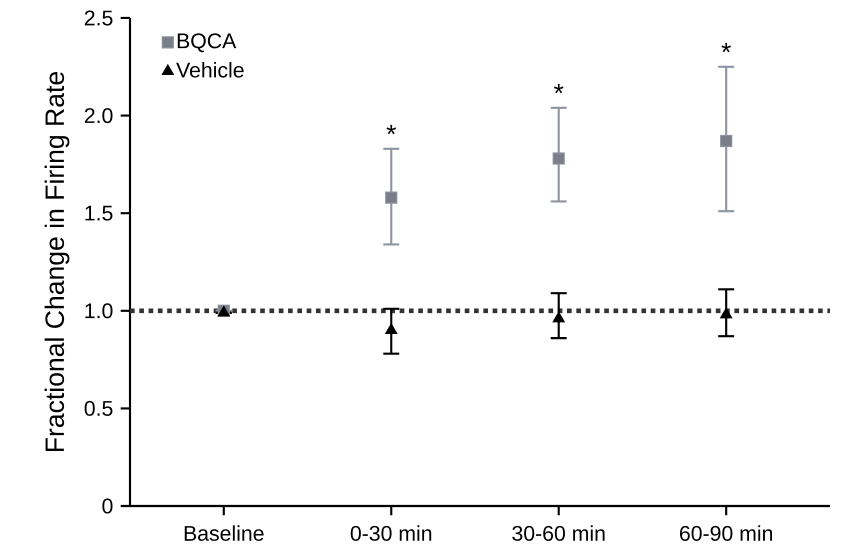 This screenshot has width=867, height=558. What do you see at coordinates (57, 262) in the screenshot?
I see `y-axis-title: Fractional Change in Firing Rate` at bounding box center [57, 262].